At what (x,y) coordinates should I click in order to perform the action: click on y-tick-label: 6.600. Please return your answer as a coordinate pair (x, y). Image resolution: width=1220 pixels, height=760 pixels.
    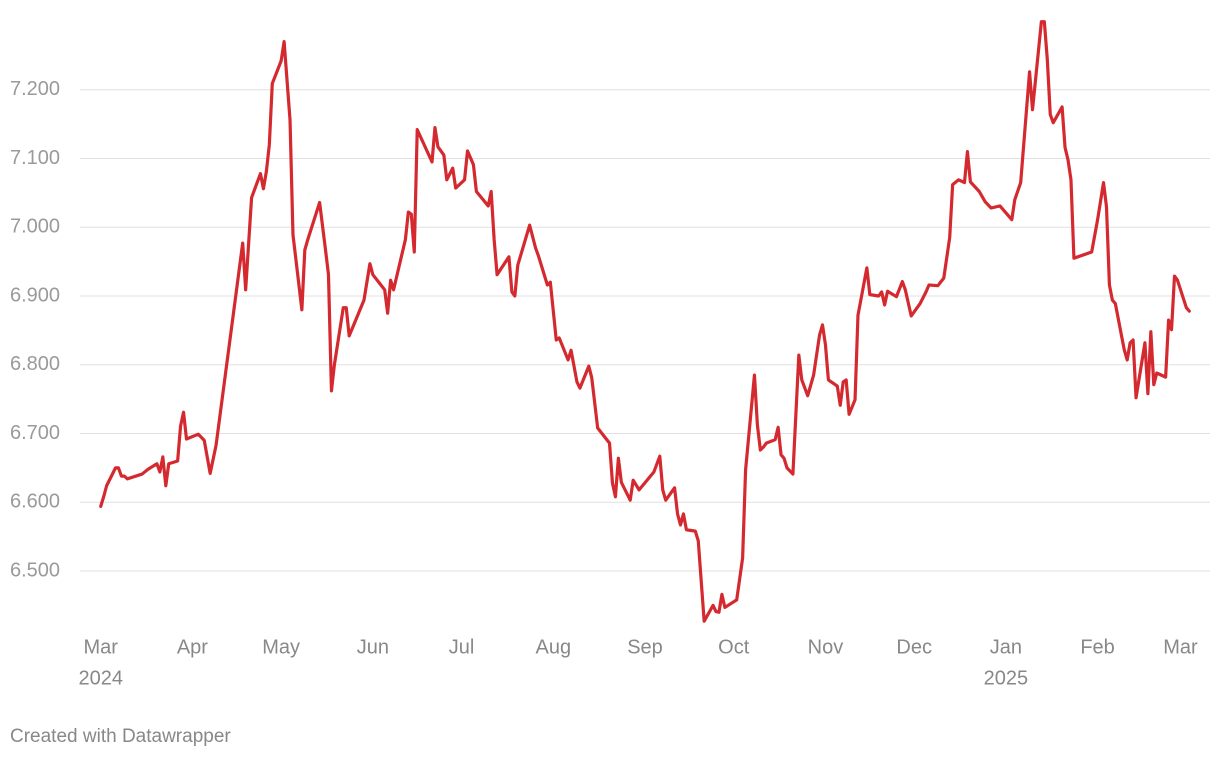
    Looking at the image, I should click on (35, 502).